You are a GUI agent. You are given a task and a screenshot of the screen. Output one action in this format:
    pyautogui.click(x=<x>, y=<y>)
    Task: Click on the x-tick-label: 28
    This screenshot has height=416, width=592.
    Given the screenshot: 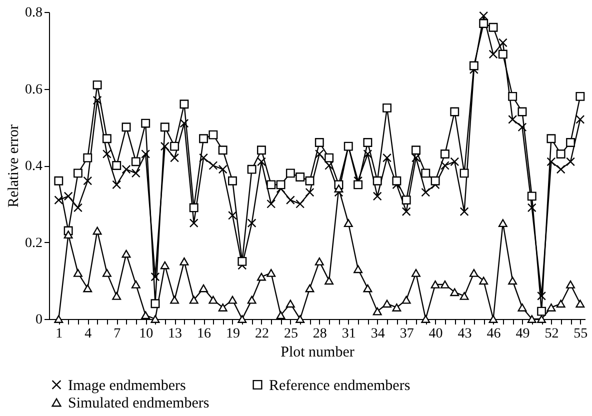 What is the action you would take?
    pyautogui.click(x=319, y=334)
    